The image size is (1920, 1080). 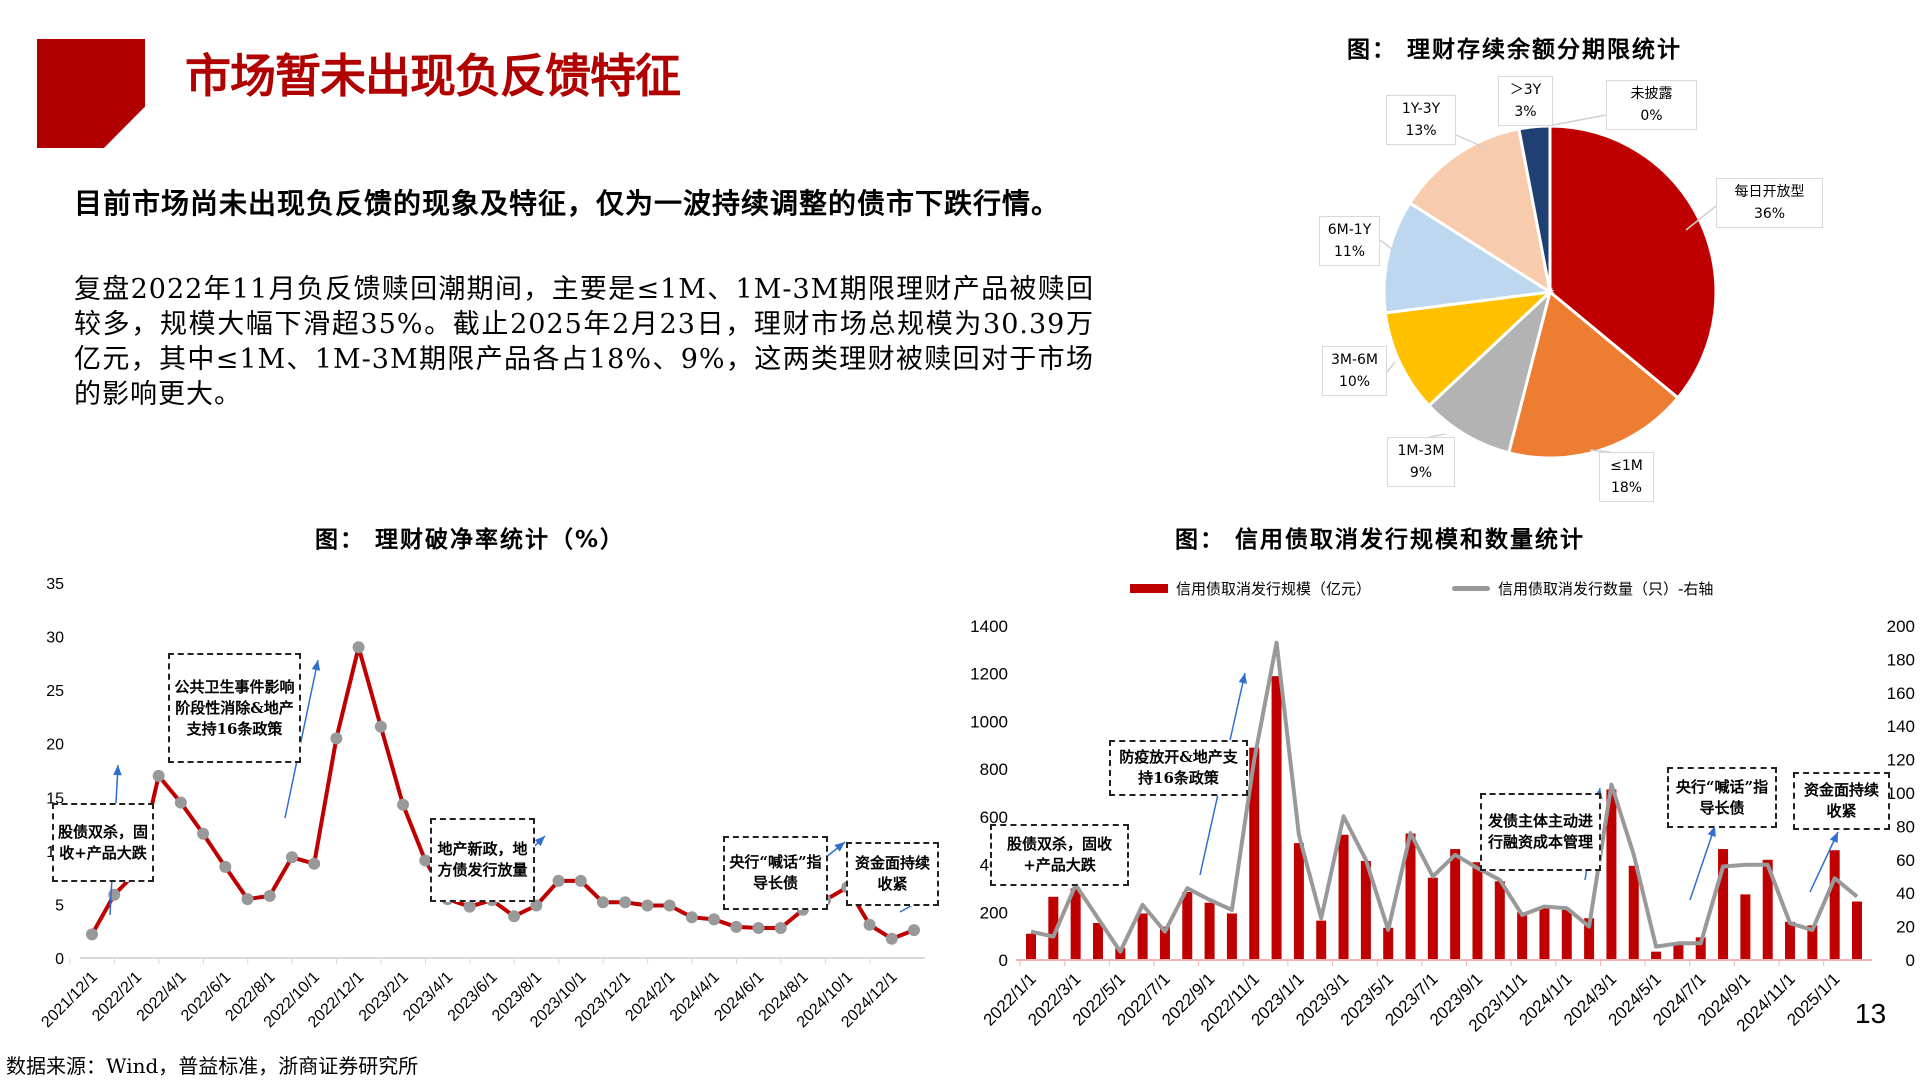 I want to click on pie-label-name: ＞3Y, so click(x=1525, y=90).